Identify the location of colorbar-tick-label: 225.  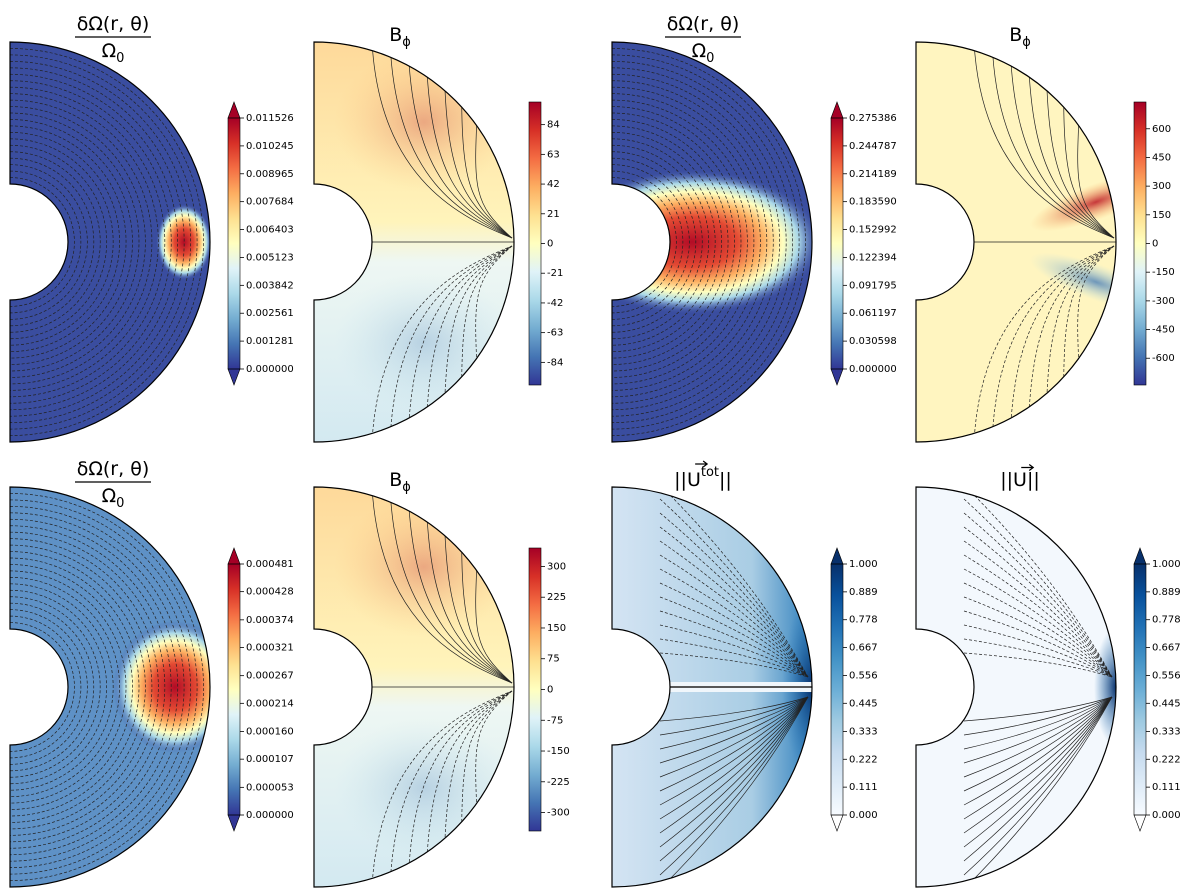
(556, 597).